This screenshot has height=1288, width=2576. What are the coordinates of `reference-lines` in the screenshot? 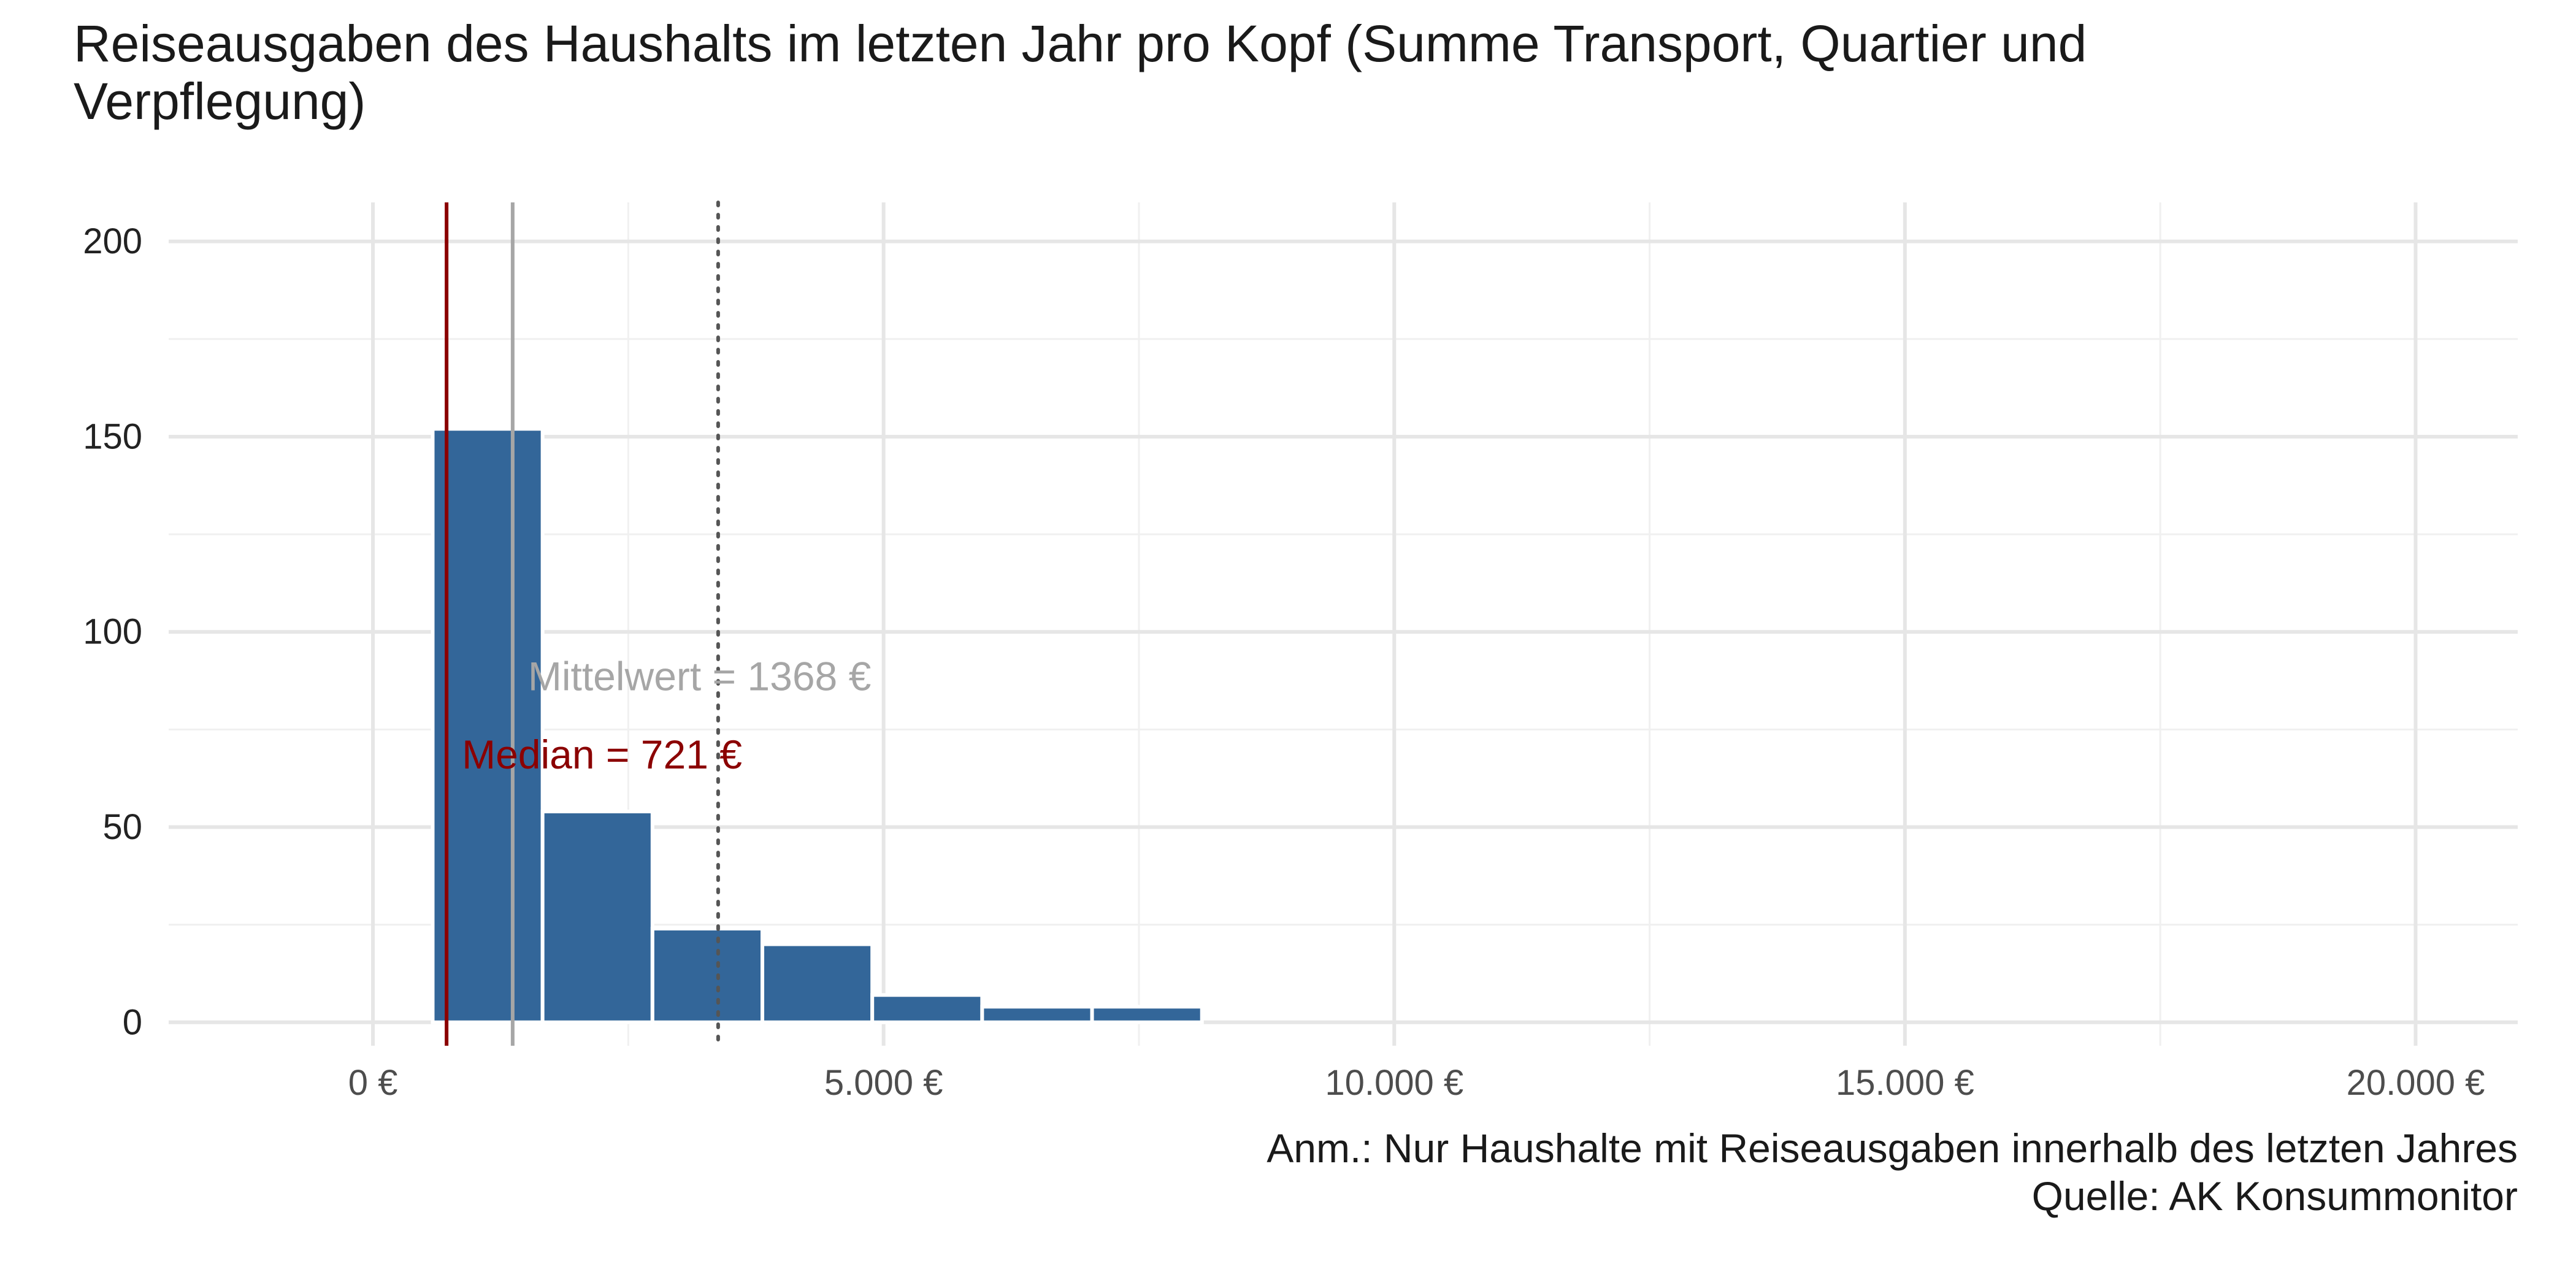 It's located at (582, 624).